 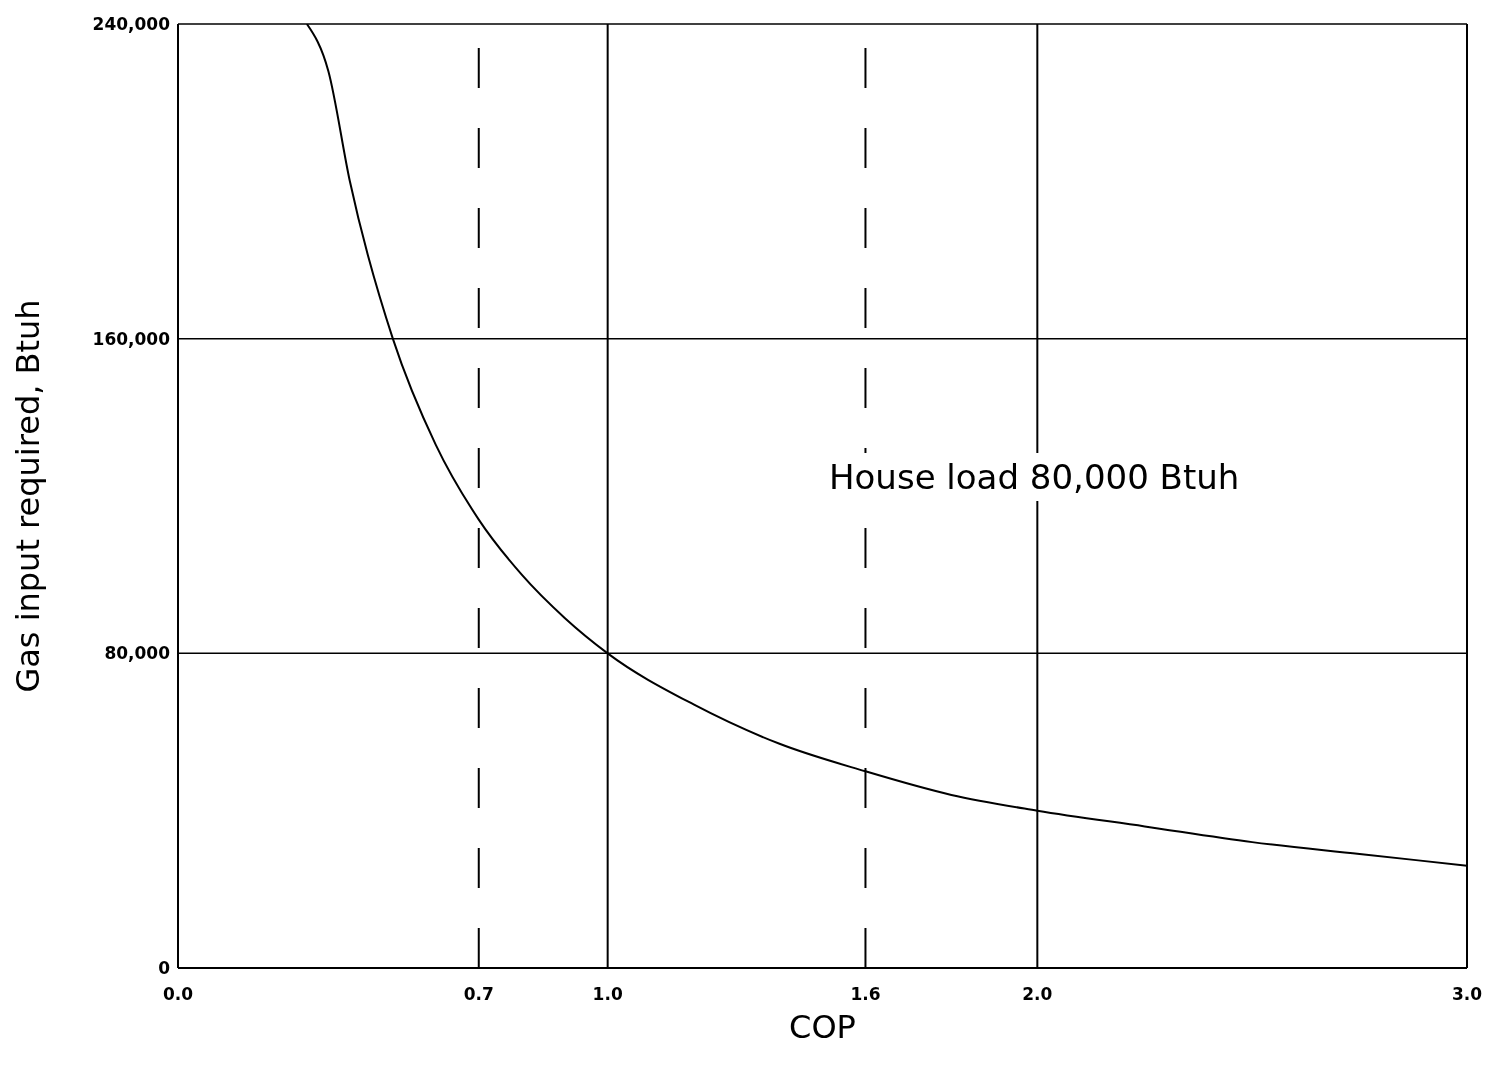 I want to click on y-tick-label: 0, so click(x=164, y=968).